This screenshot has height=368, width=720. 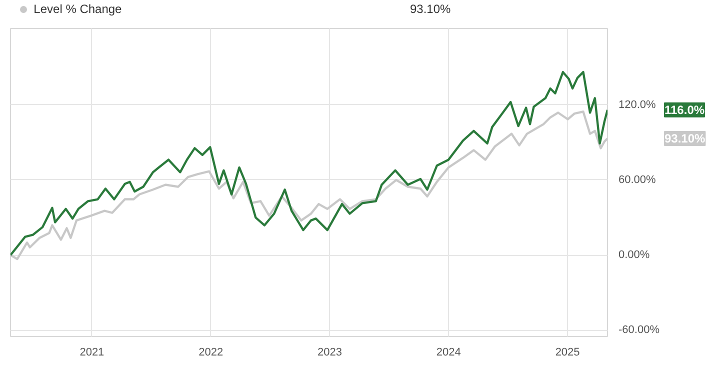 What do you see at coordinates (634, 255) in the screenshot?
I see `y-tick-label: 0.00%` at bounding box center [634, 255].